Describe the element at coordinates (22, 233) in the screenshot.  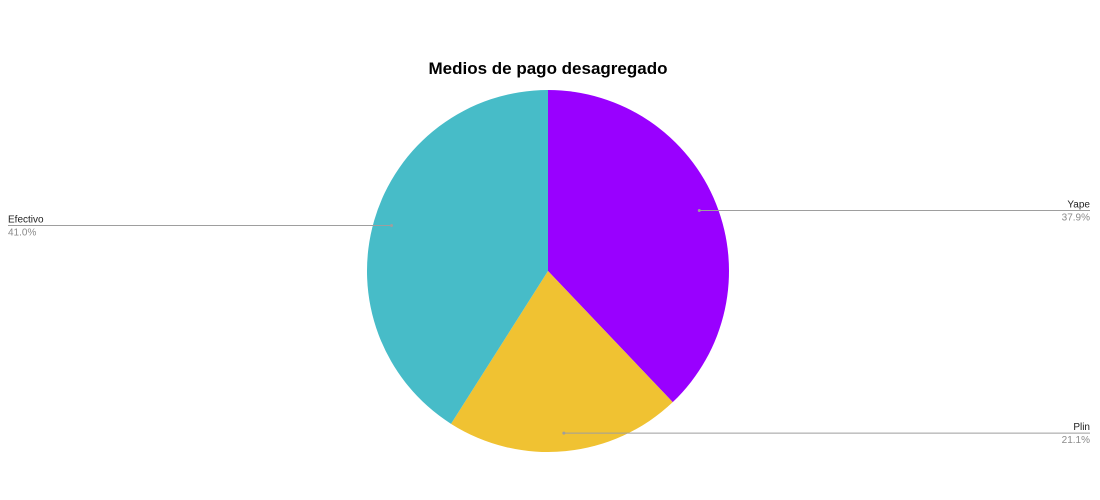
I see `slice-percent-efectivo: 41.0%` at that location.